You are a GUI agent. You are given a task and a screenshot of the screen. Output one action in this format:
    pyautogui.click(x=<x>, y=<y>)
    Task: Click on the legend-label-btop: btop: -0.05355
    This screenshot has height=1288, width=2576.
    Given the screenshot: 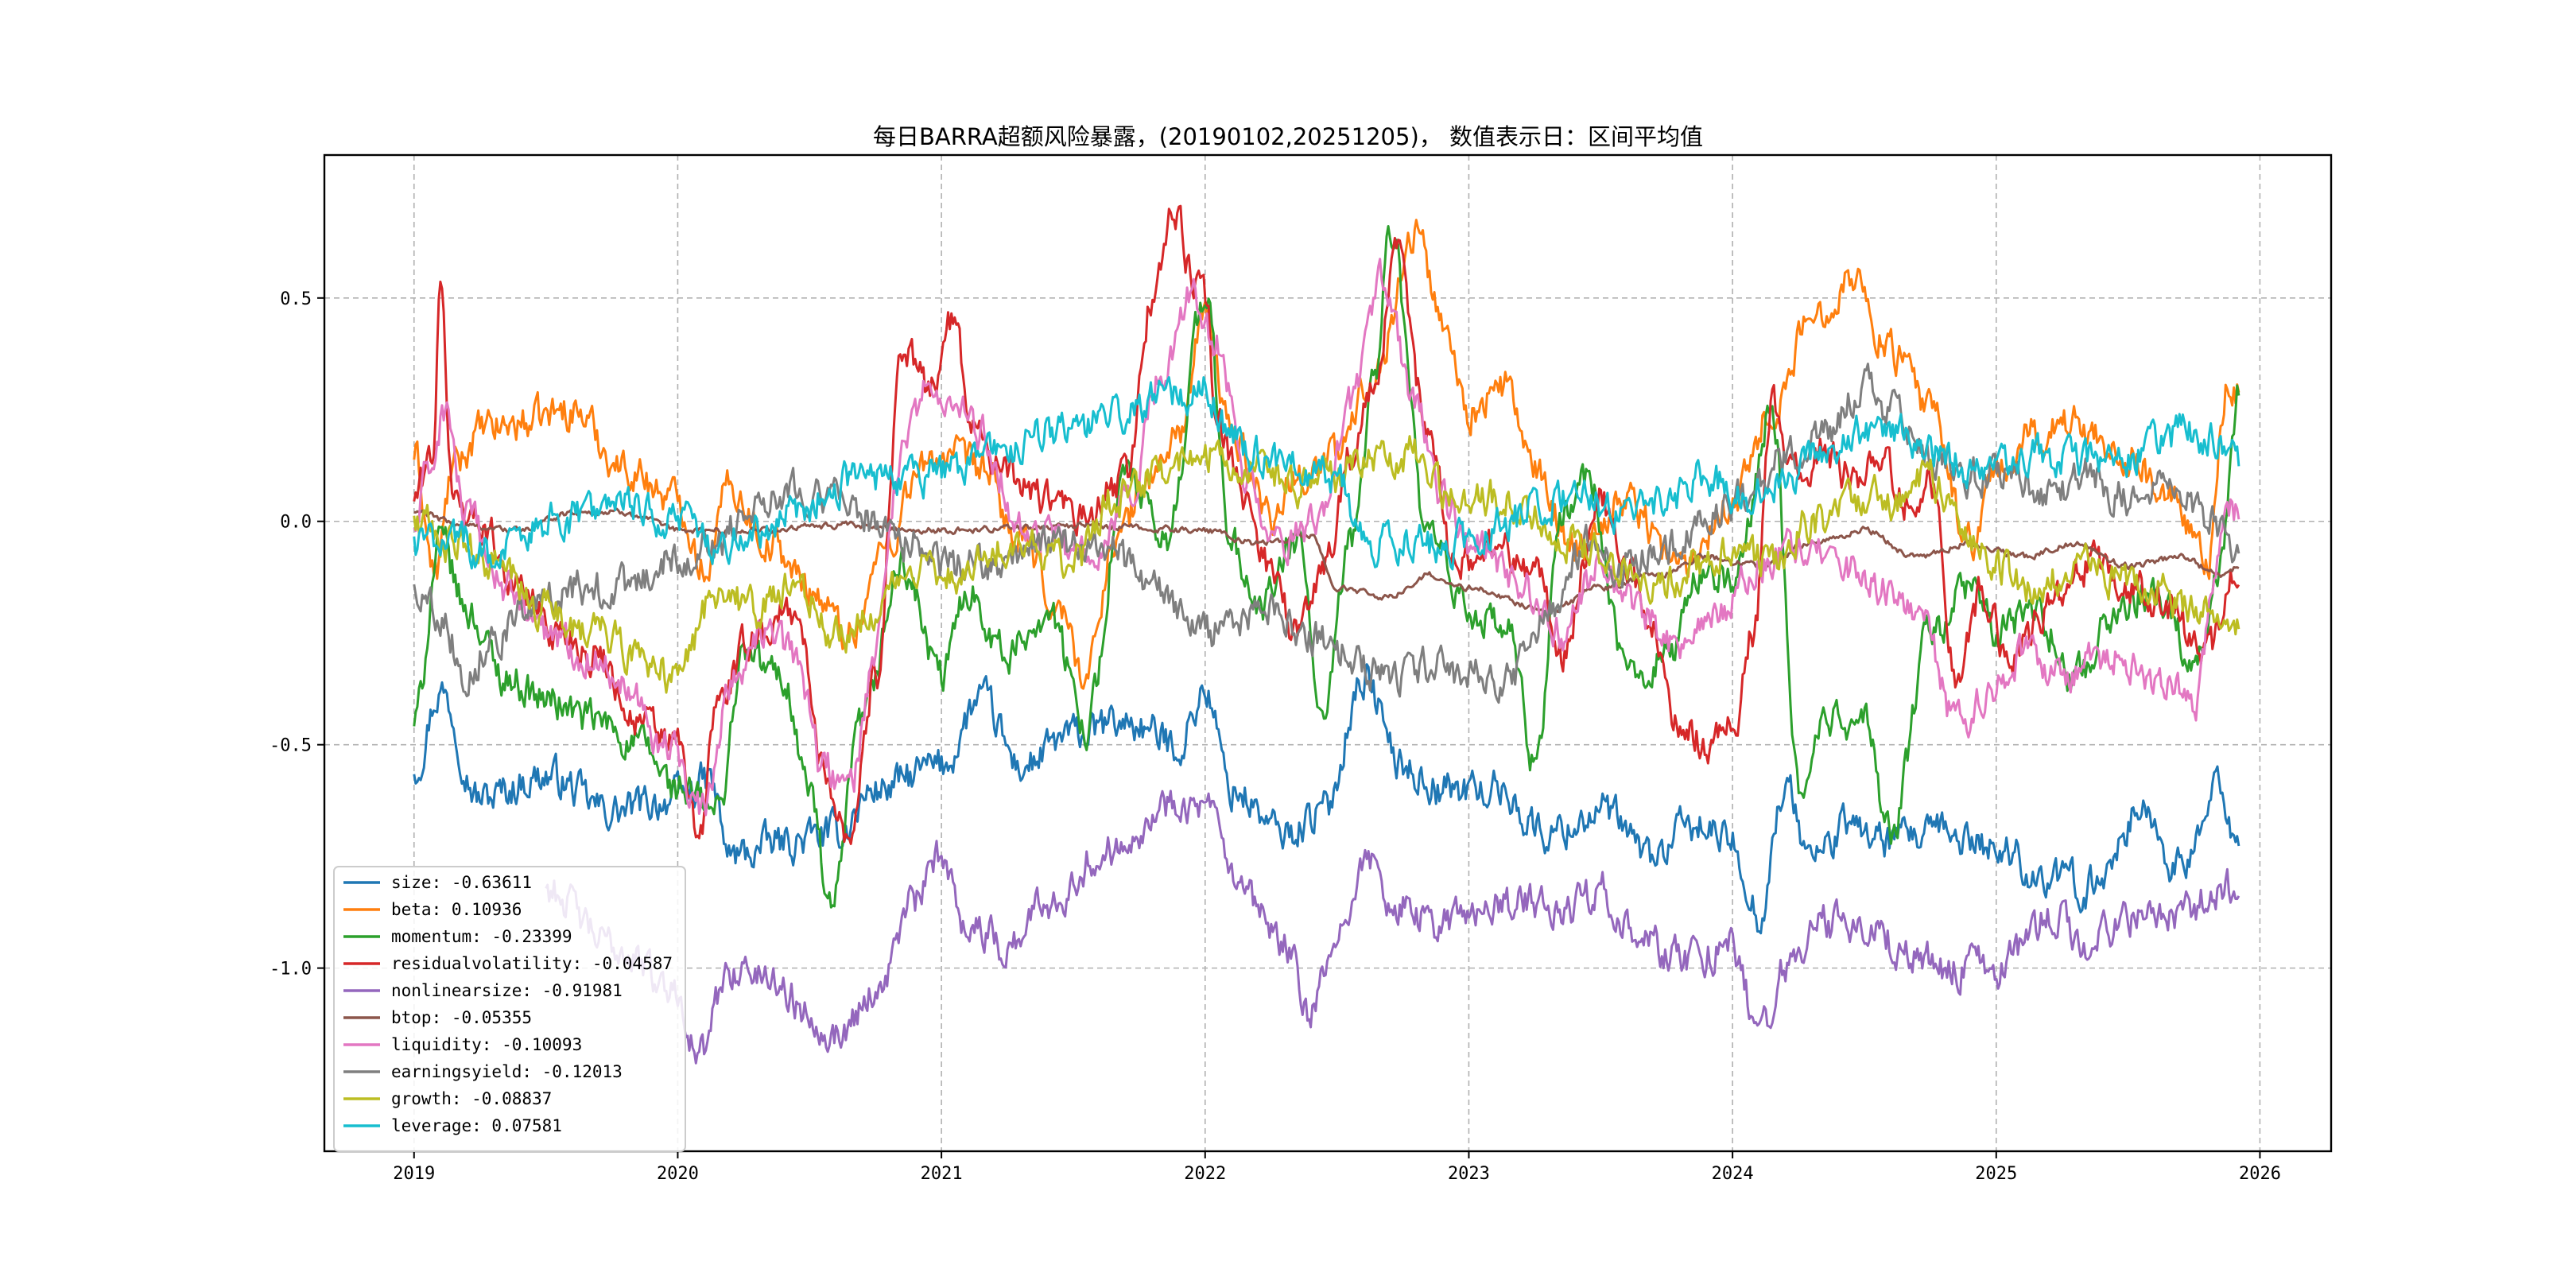 What is the action you would take?
    pyautogui.click(x=461, y=1017)
    